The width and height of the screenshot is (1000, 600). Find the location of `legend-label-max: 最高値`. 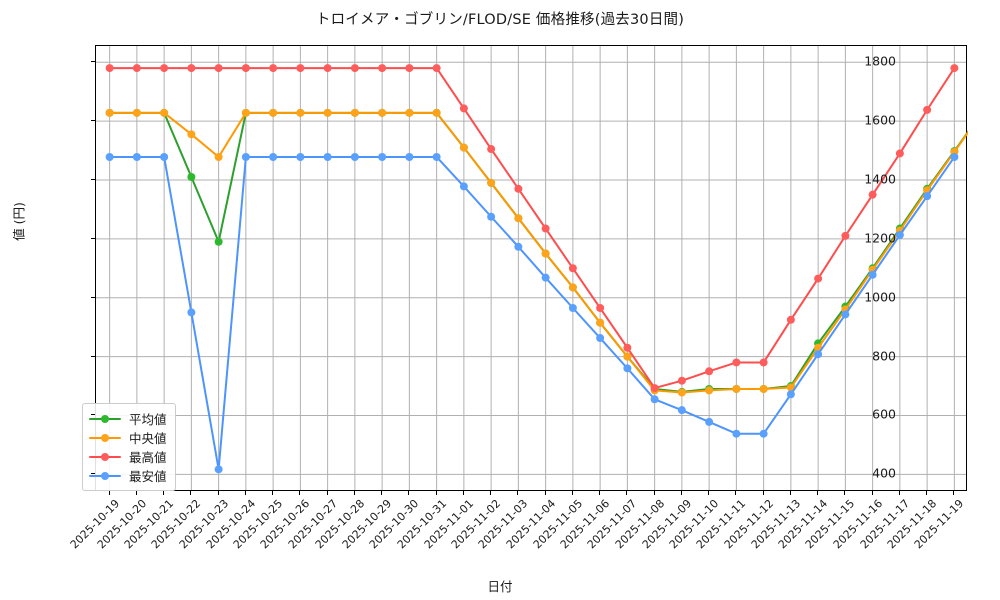

legend-label-max: 最高値 is located at coordinates (148, 457).